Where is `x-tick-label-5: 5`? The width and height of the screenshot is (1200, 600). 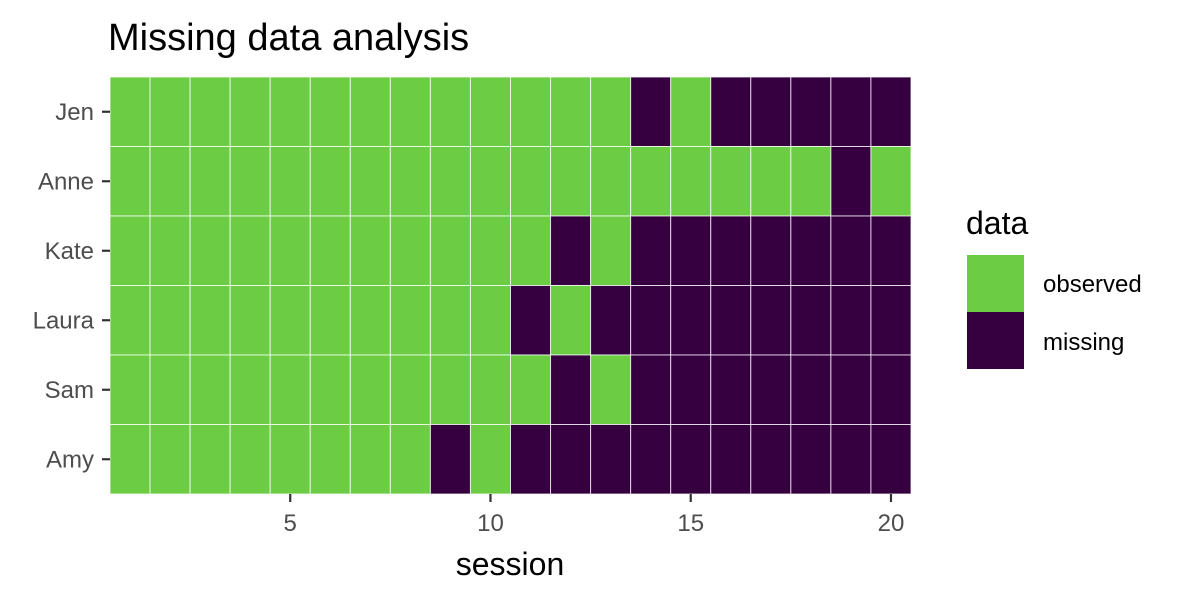
x-tick-label-5: 5 is located at coordinates (290, 523).